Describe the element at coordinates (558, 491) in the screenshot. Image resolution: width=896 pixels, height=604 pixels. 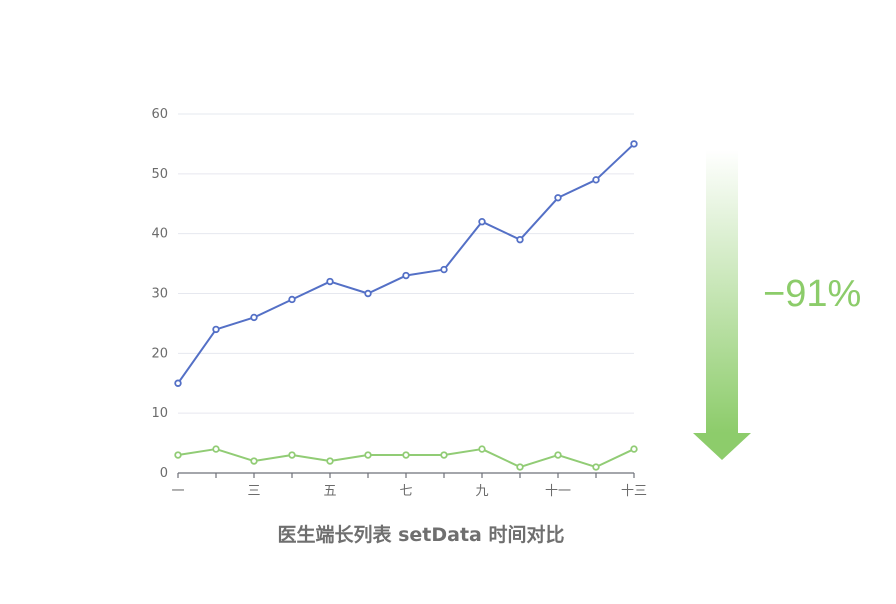
I see `x-tick-label: 十一` at that location.